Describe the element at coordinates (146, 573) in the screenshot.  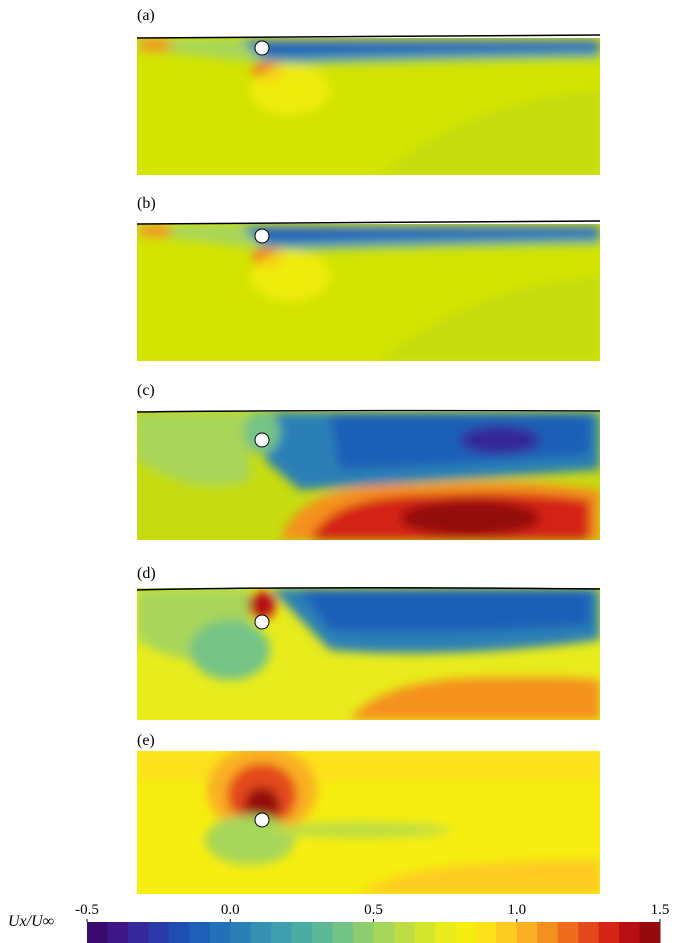
I see `panel-label: (d)` at that location.